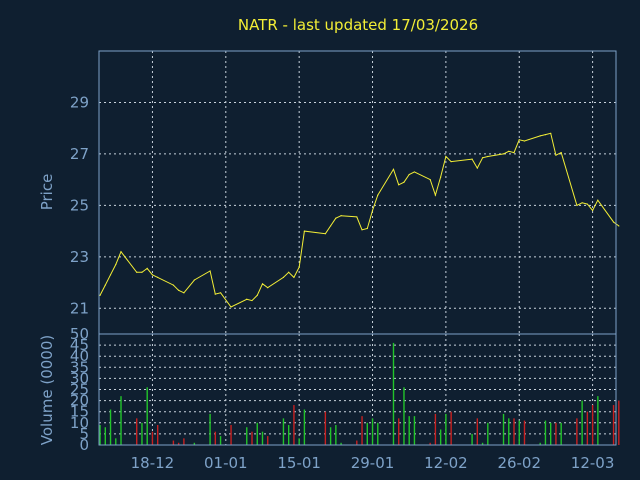 This screenshot has height=480, width=640. I want to click on x-tick-label: 12-02, so click(446, 463).